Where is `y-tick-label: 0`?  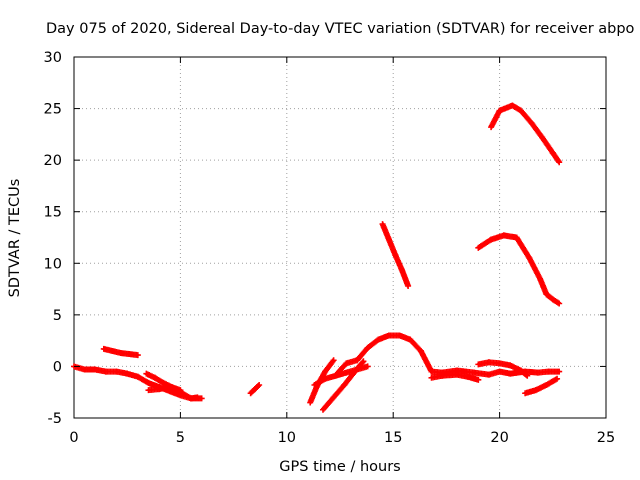
y-tick-label: 0 is located at coordinates (57, 367).